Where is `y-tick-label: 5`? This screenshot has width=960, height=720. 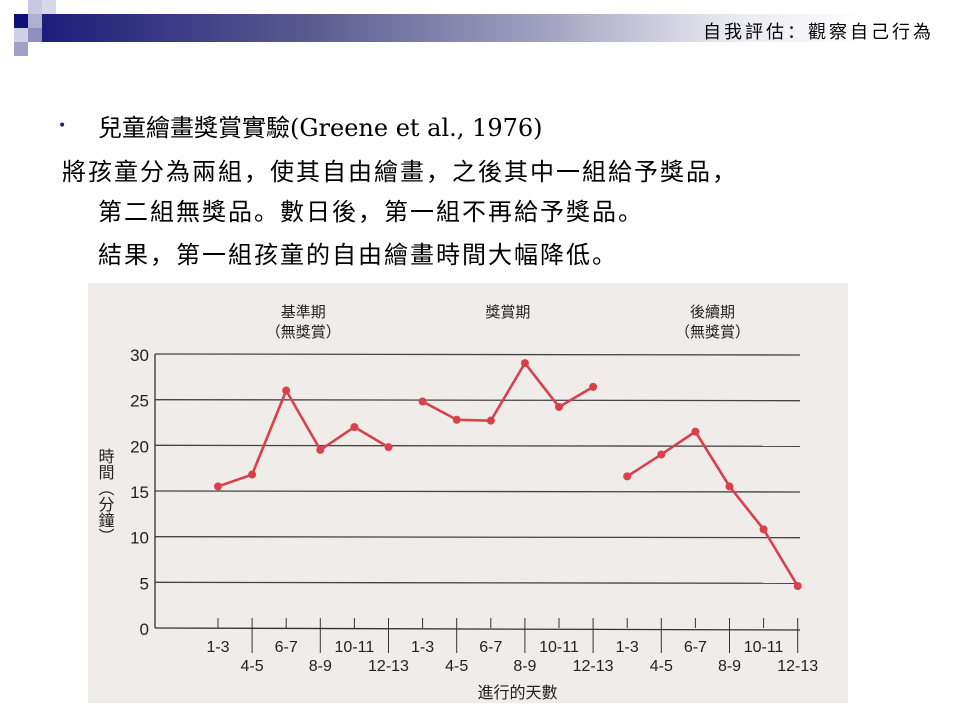 y-tick-label: 5 is located at coordinates (144, 583).